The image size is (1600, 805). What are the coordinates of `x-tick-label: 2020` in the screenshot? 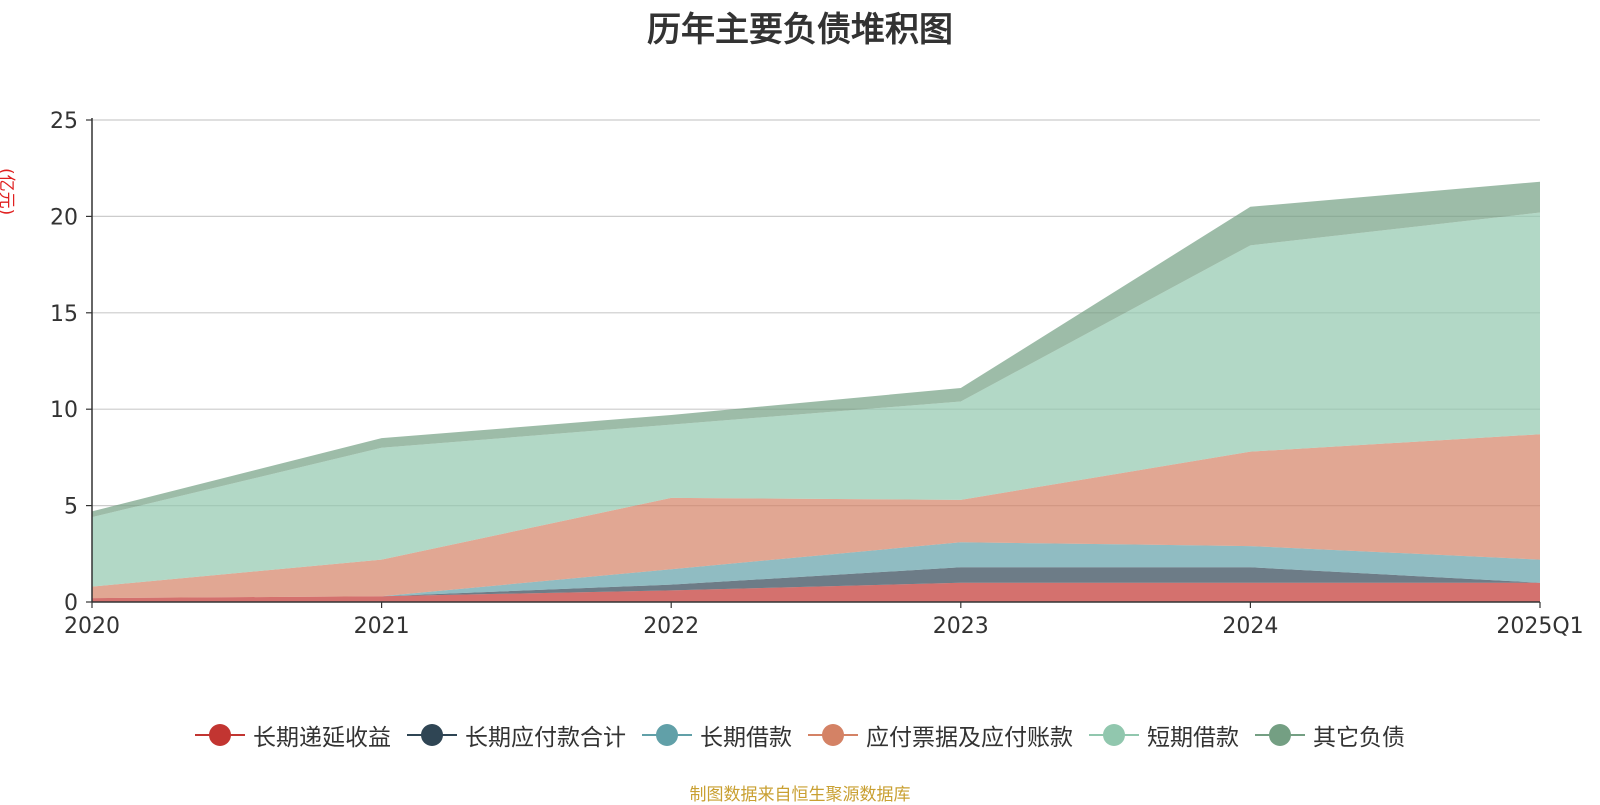 It's located at (92, 626).